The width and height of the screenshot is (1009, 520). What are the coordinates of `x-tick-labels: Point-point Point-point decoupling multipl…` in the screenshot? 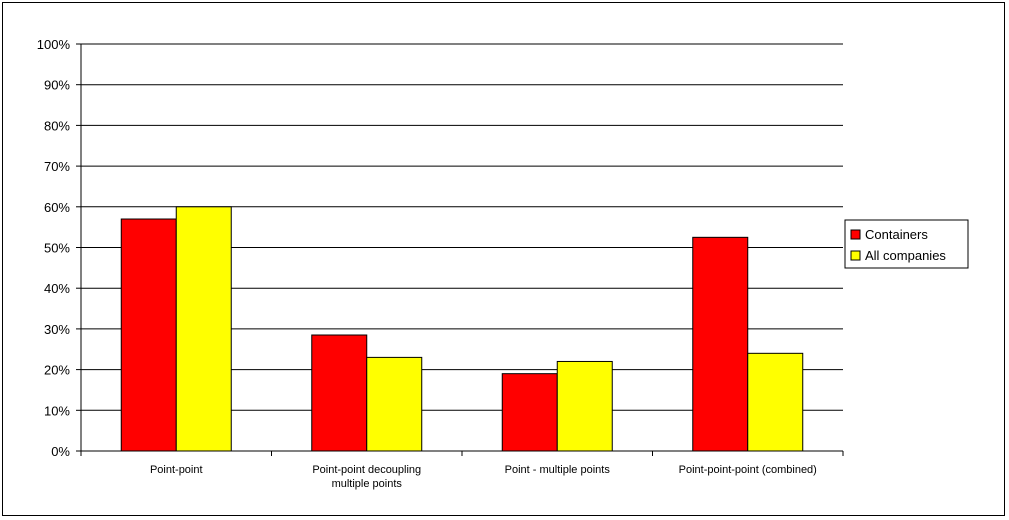 It's located at (483, 477).